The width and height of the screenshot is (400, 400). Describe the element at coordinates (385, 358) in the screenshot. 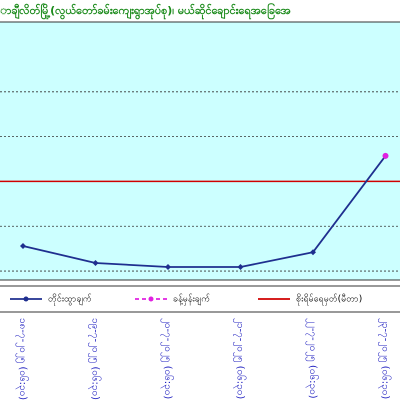

I see `x-tick-label: ၂၃-၇-၂၀၂၅ (၀၆:၃၀)` at that location.